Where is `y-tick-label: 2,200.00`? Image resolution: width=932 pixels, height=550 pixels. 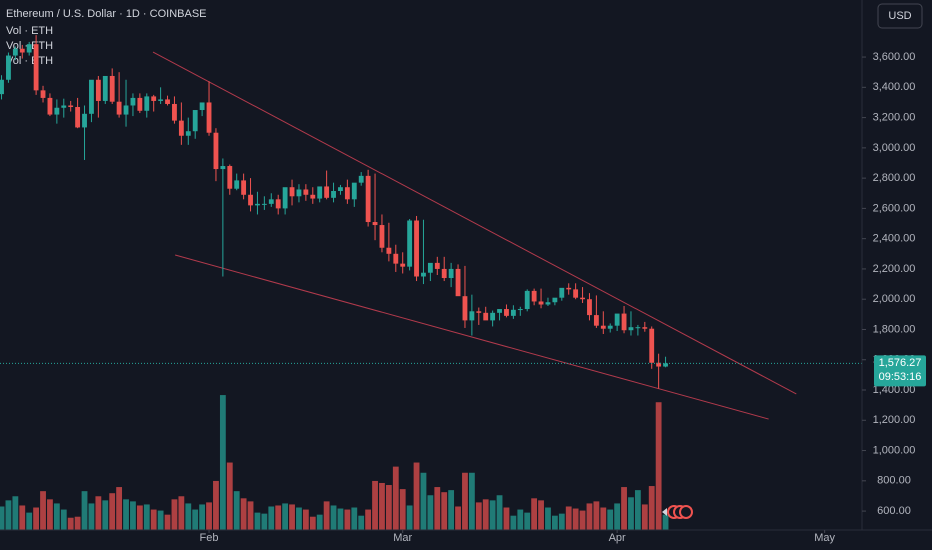
y-tick-label: 2,200.00 is located at coordinates (894, 269).